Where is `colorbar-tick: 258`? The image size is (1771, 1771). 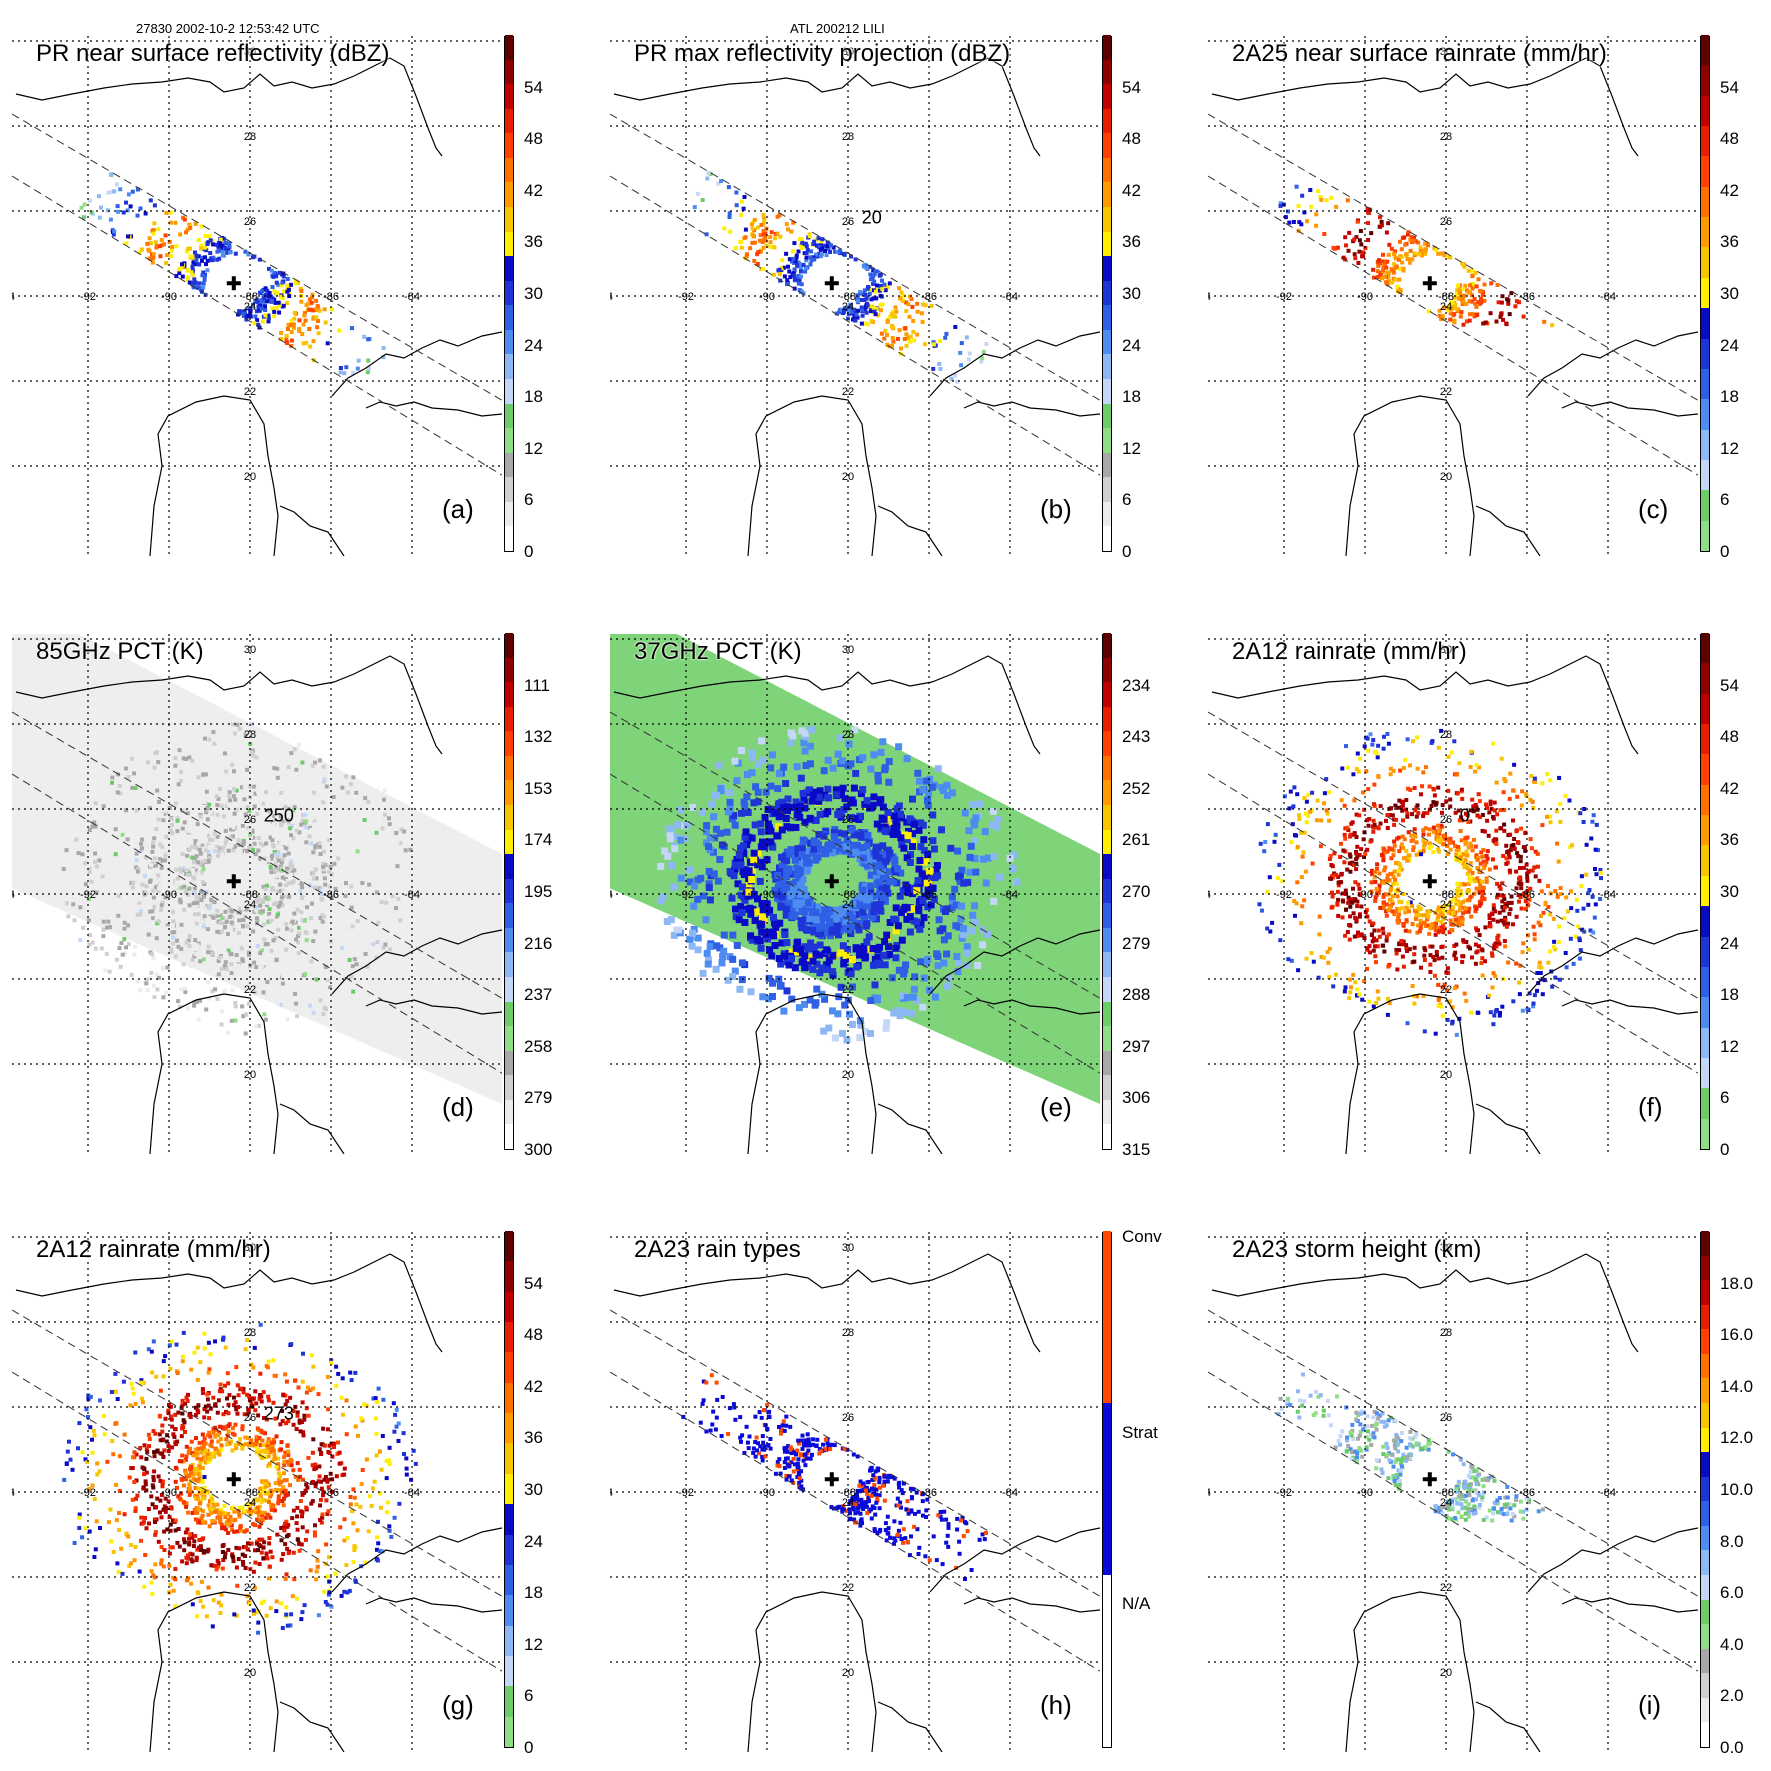
colorbar-tick: 258 is located at coordinates (538, 1046).